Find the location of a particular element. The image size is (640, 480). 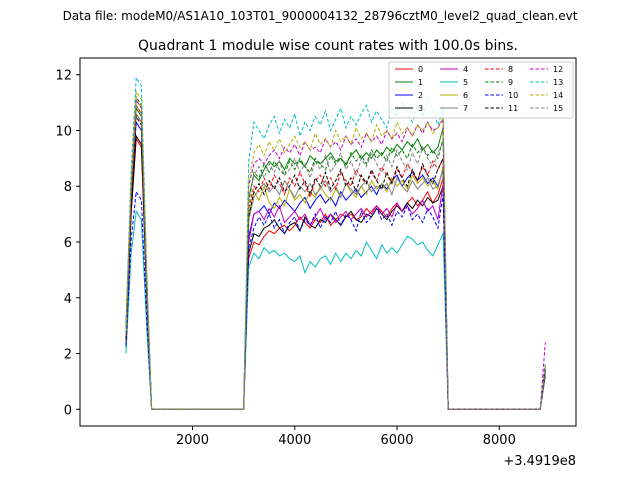

x-axis-ticks: 2000 4000 6000 8000 is located at coordinates (346, 437).